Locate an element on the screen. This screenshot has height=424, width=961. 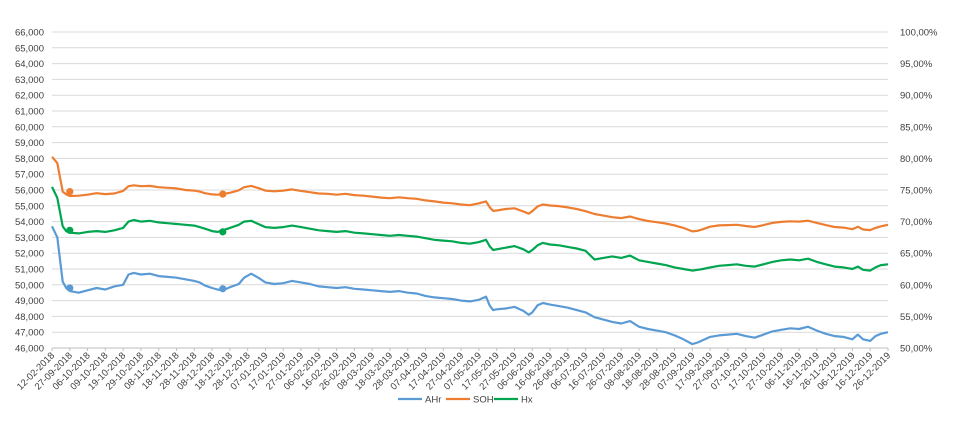
y-tick-label: 51,000 is located at coordinates (29, 270).